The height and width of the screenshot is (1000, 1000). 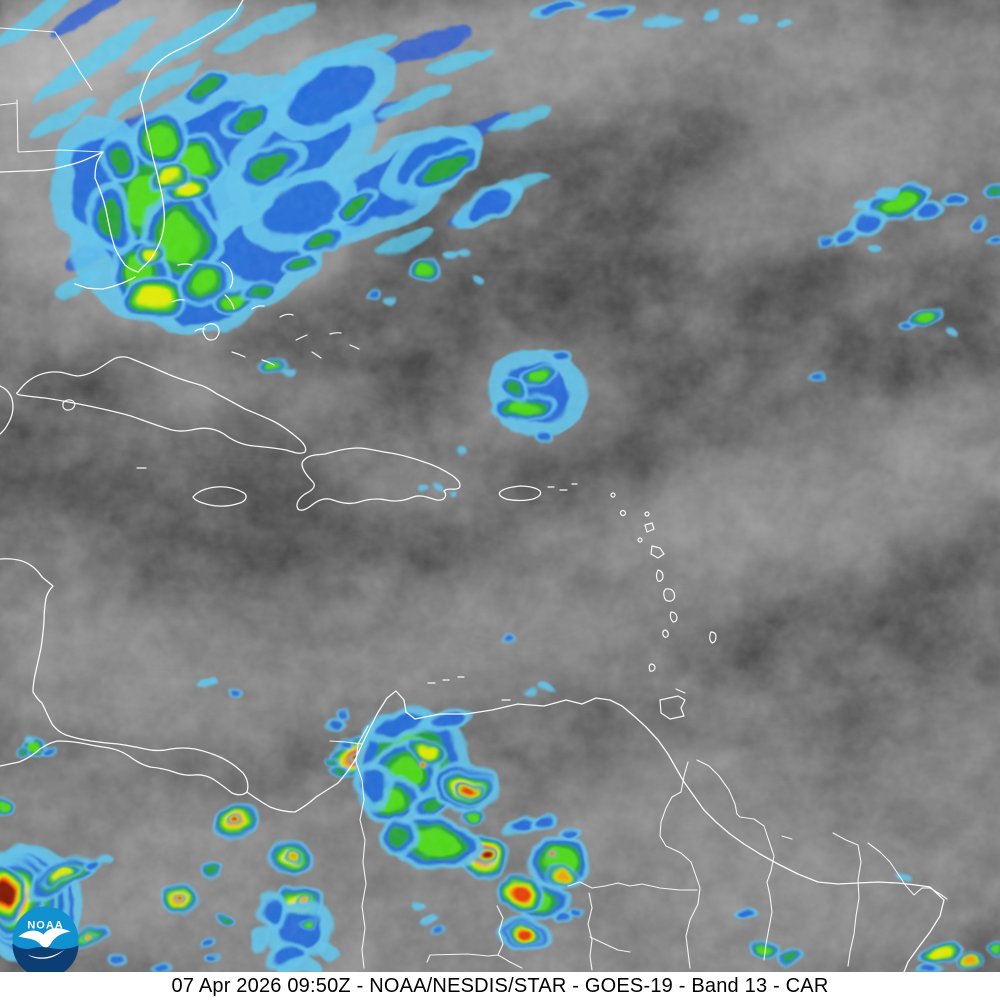 What do you see at coordinates (362, 847) in the screenshot?
I see `border-colombia-venezuela` at bounding box center [362, 847].